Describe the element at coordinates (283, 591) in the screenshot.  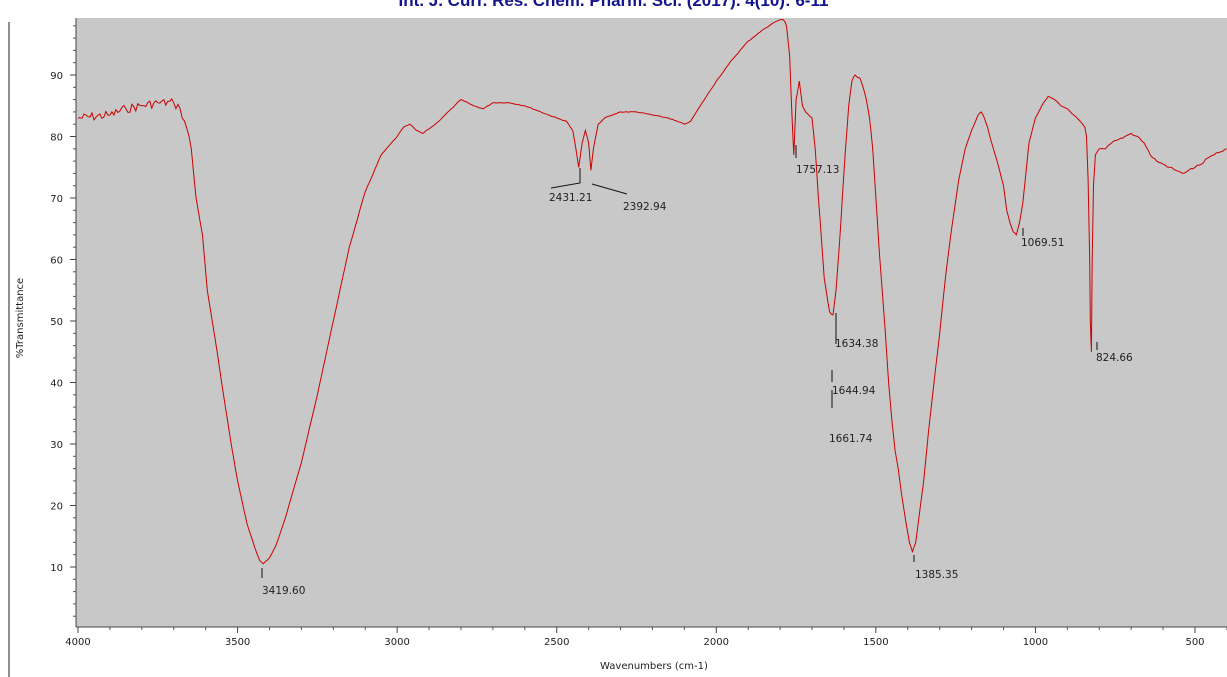
I see `peak-label: 3419.60` at that location.